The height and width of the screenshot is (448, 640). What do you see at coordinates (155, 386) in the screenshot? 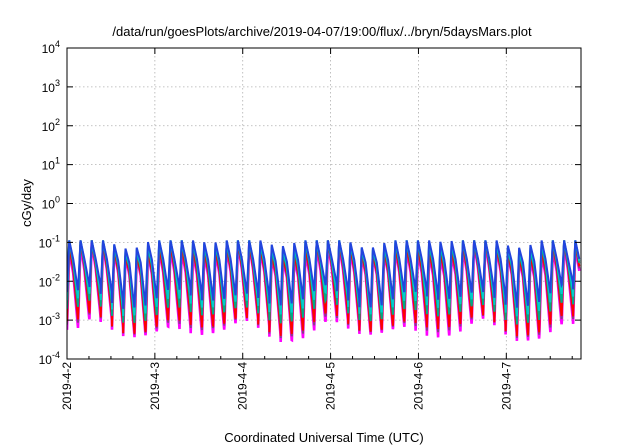
I see `x-tick-label: 2019-4-3` at bounding box center [155, 386].